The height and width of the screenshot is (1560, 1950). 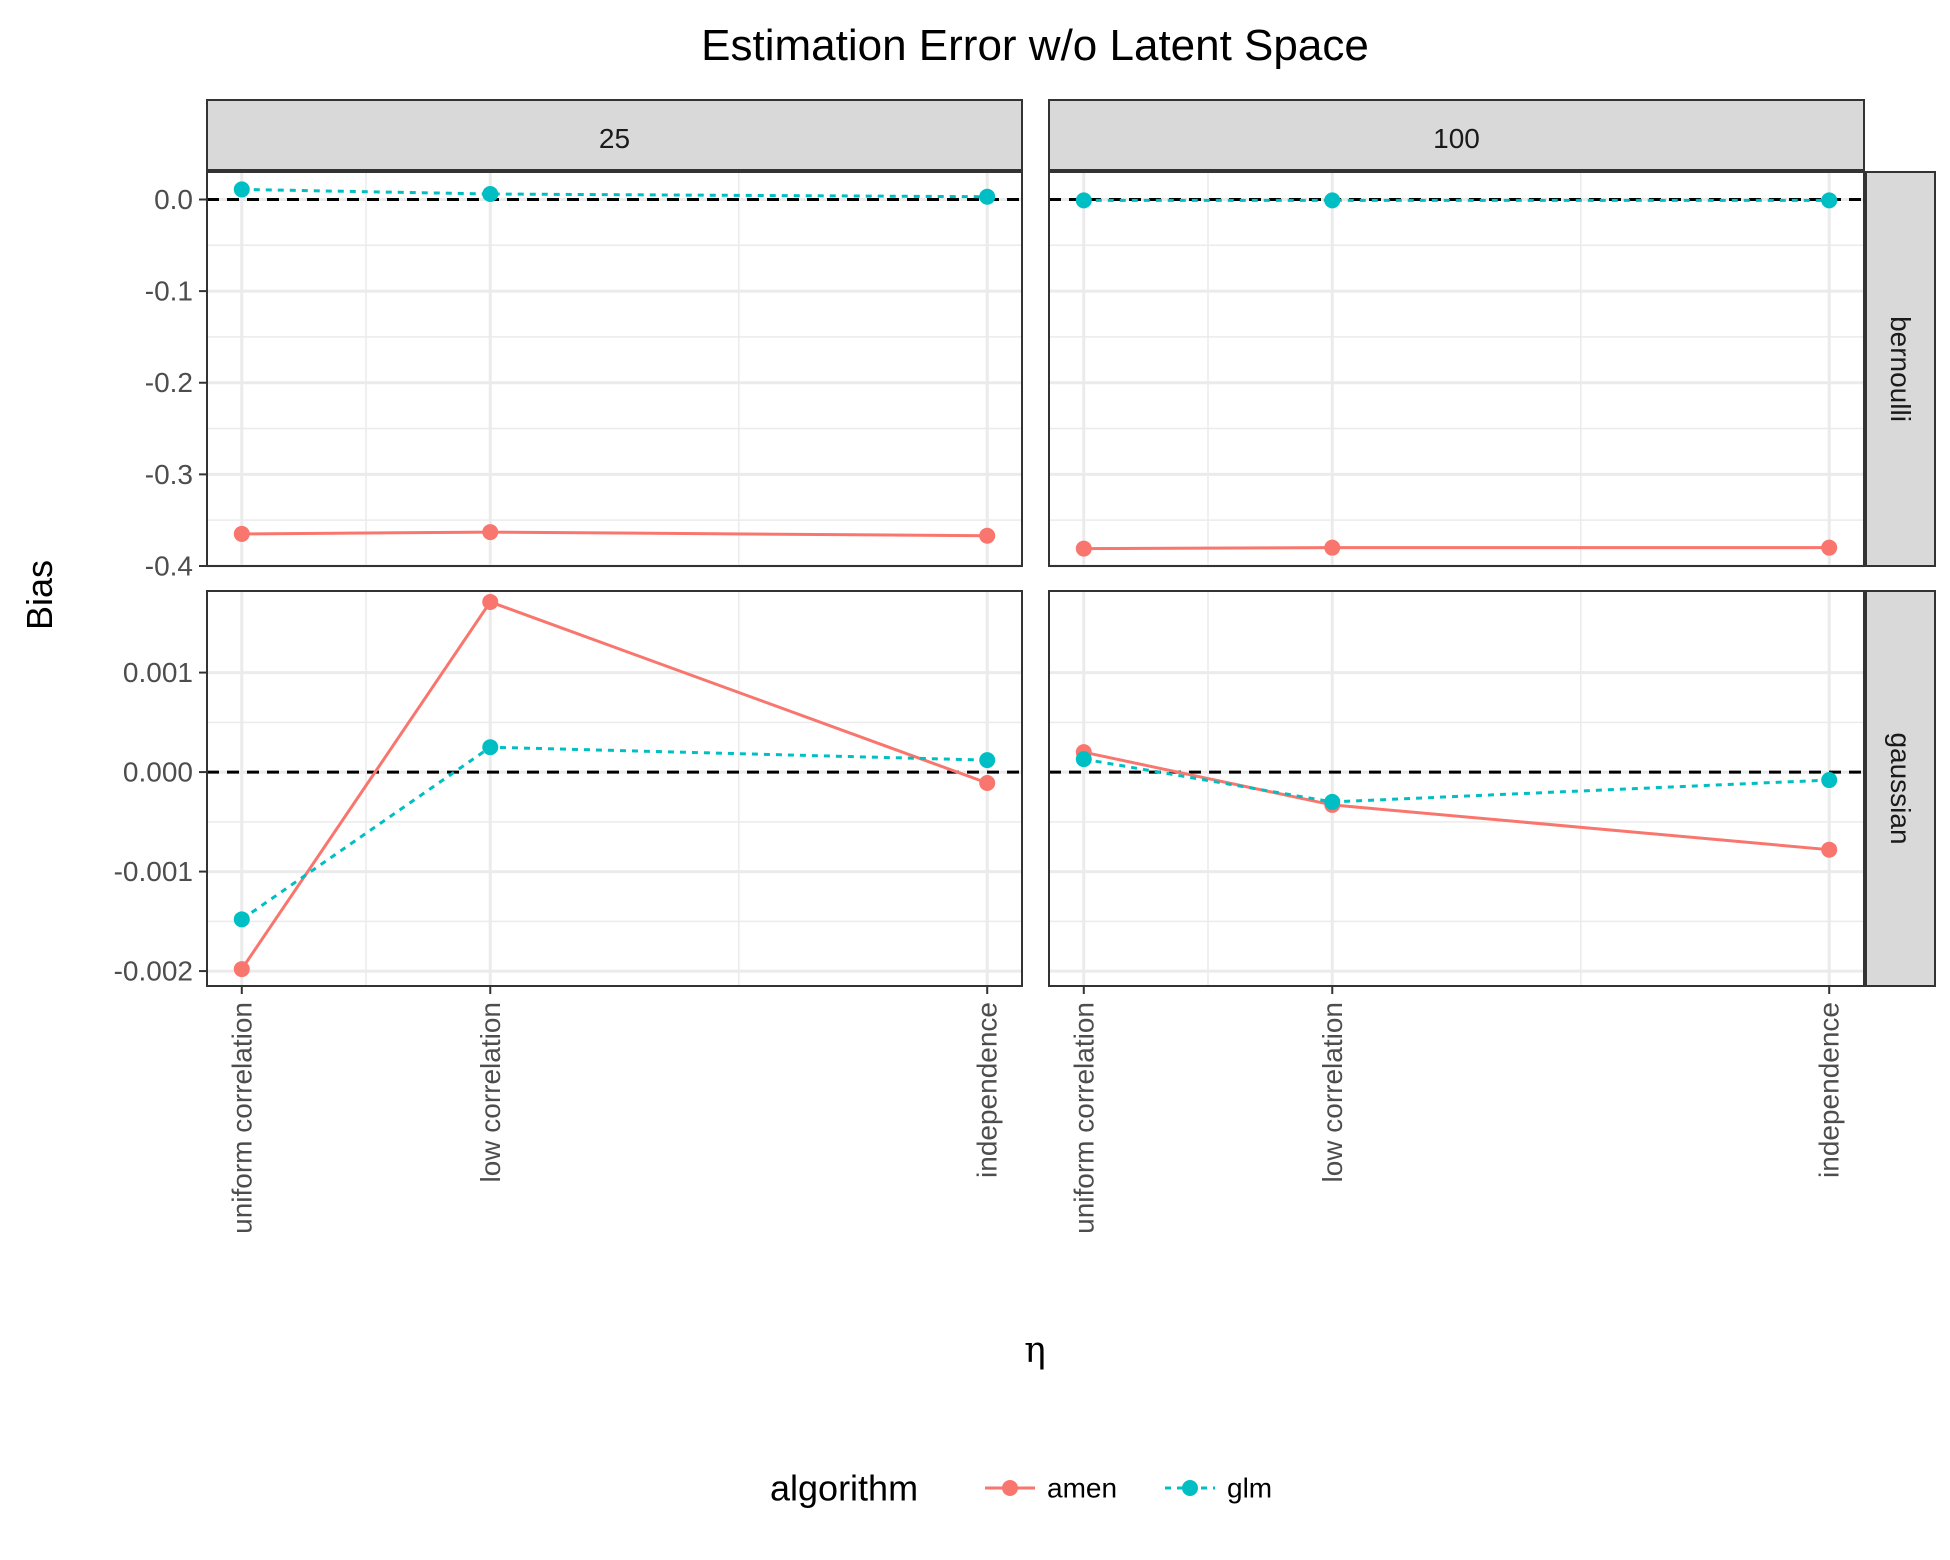 I want to click on y-tick-label: -0.001, so click(x=153, y=871).